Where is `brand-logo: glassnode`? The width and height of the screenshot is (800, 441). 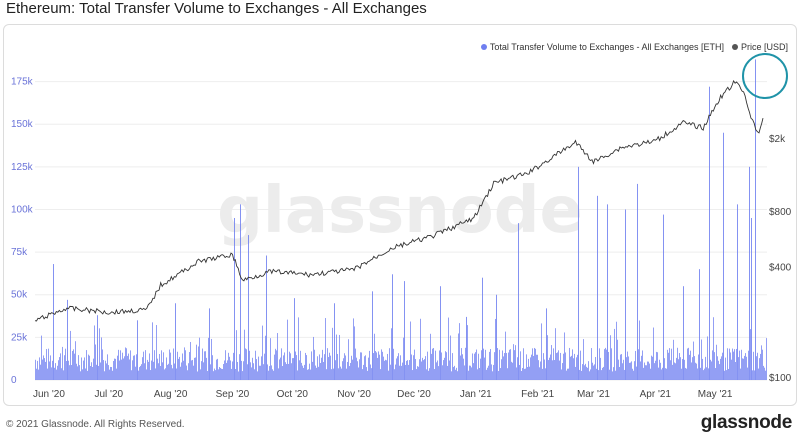
brand-logo: glassnode is located at coordinates (746, 422).